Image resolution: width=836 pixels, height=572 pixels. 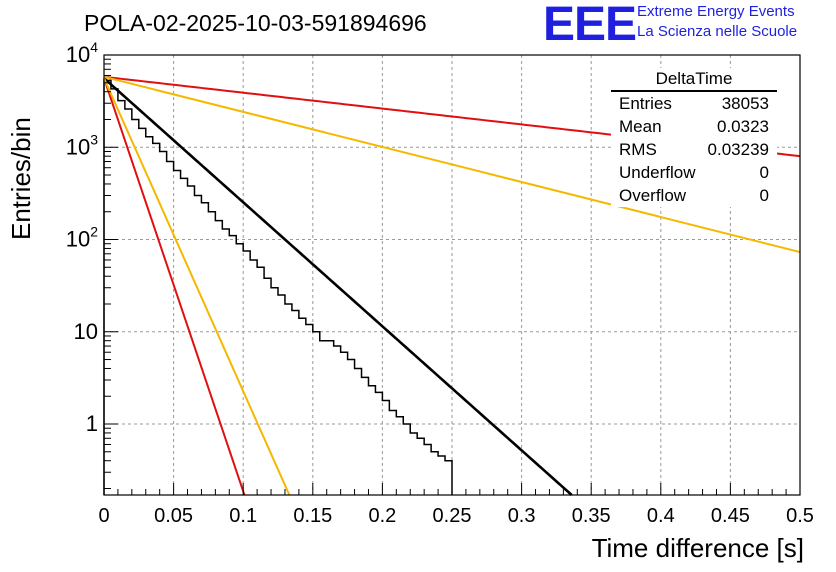 I want to click on y-axis-label: Entries/bin, so click(x=21, y=178).